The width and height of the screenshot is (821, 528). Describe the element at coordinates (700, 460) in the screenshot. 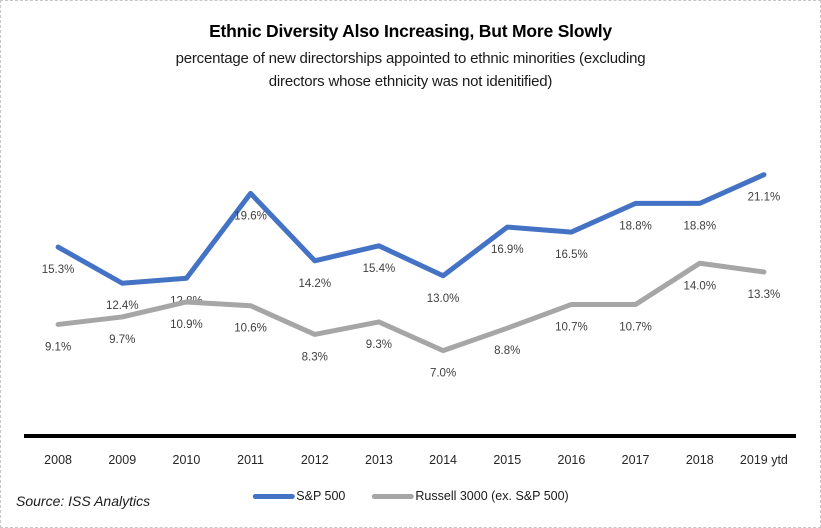

I see `x-axis-label: 2018` at that location.